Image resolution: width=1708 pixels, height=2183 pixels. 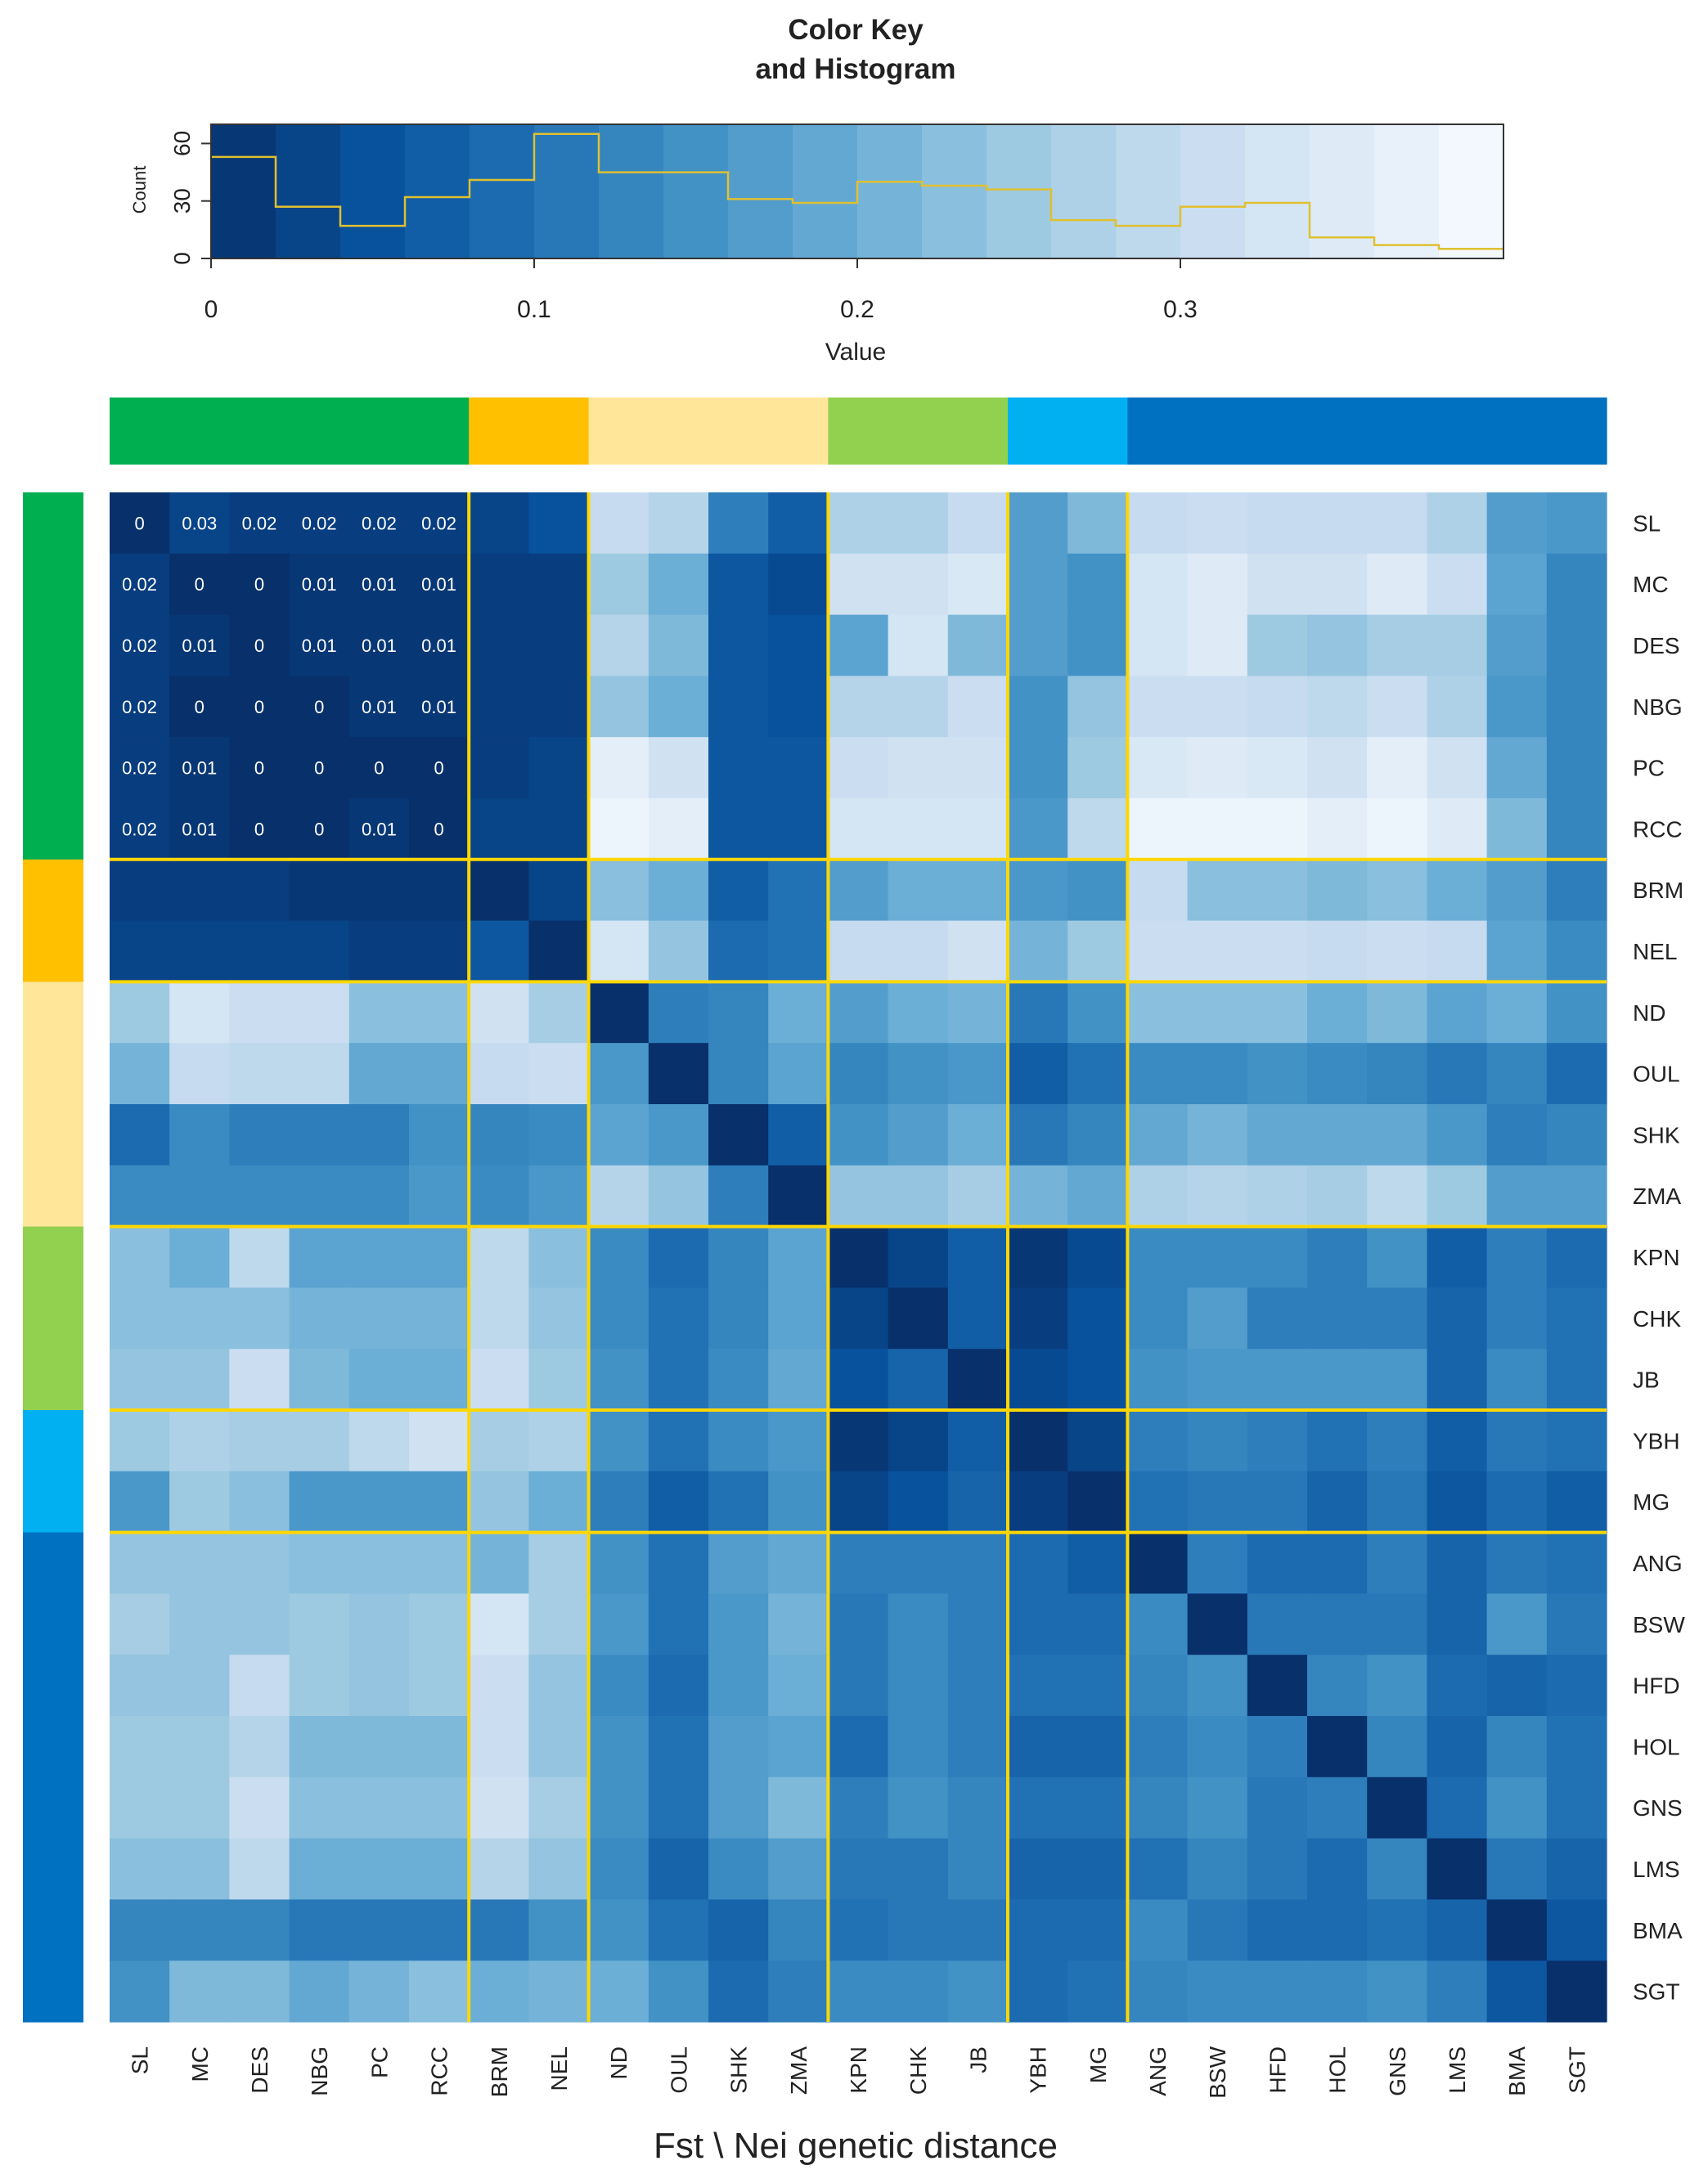 What do you see at coordinates (440, 2071) in the screenshot?
I see `column-label: RCC` at bounding box center [440, 2071].